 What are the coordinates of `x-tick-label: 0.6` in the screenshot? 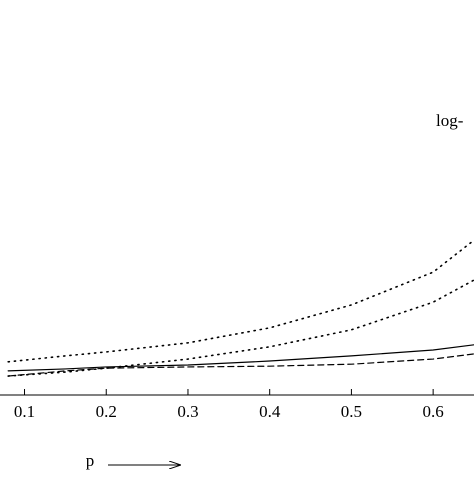 It's located at (433, 411).